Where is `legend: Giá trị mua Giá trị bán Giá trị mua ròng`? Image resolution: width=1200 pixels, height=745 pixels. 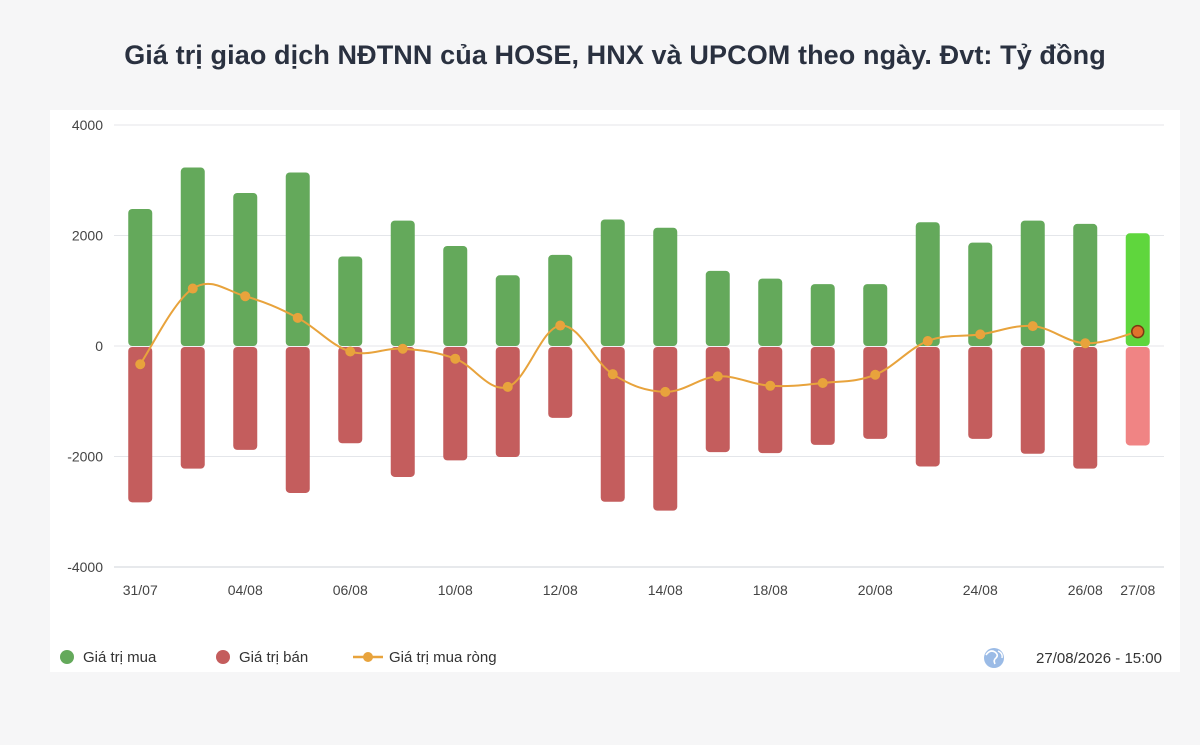
legend: Giá trị mua Giá trị bán Giá trị mua ròng is located at coordinates (278, 657).